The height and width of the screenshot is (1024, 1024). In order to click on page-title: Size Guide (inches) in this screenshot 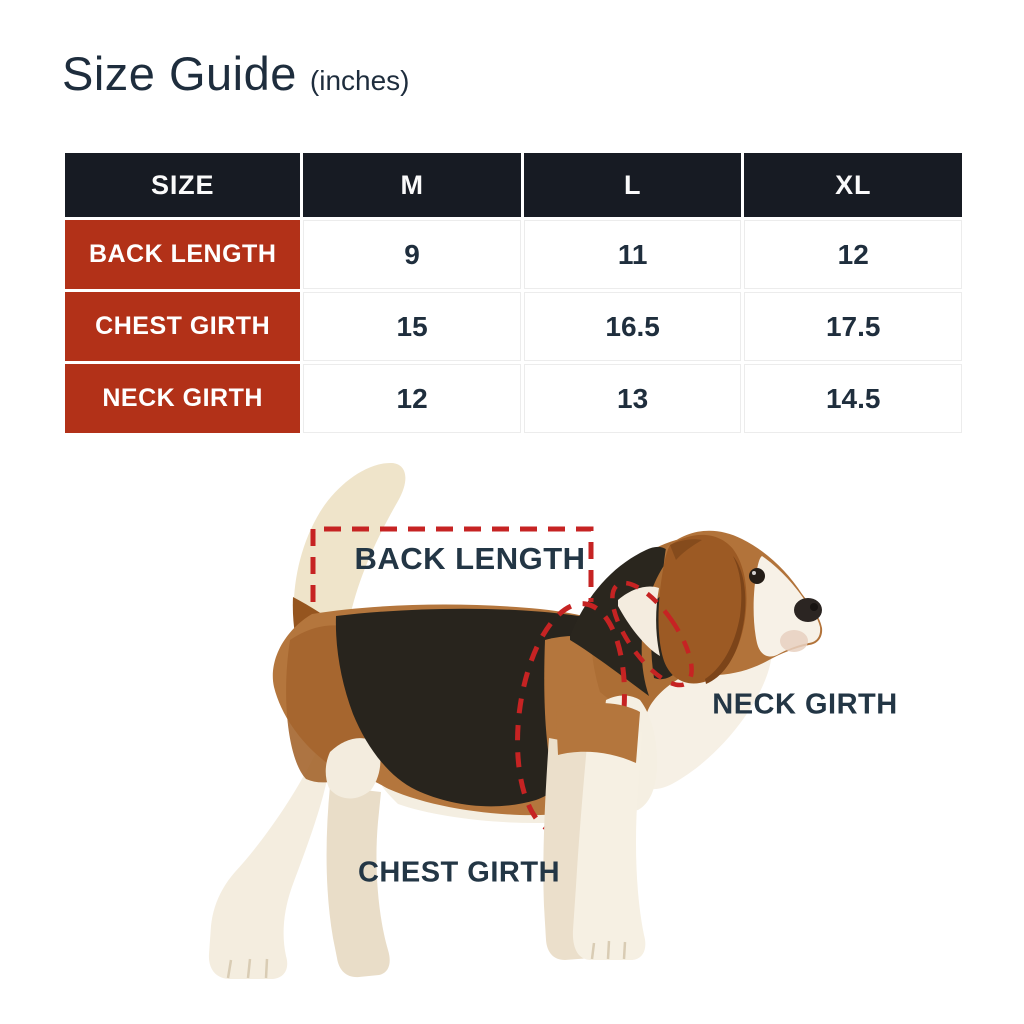, I will do `click(236, 73)`.